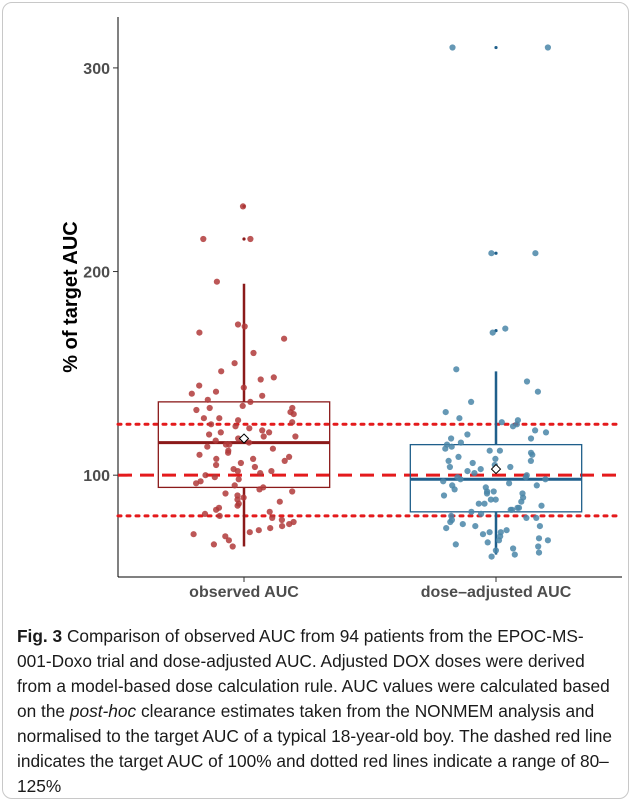 The width and height of the screenshot is (633, 803). Describe the element at coordinates (96, 476) in the screenshot. I see `y-tick-label: 100` at that location.